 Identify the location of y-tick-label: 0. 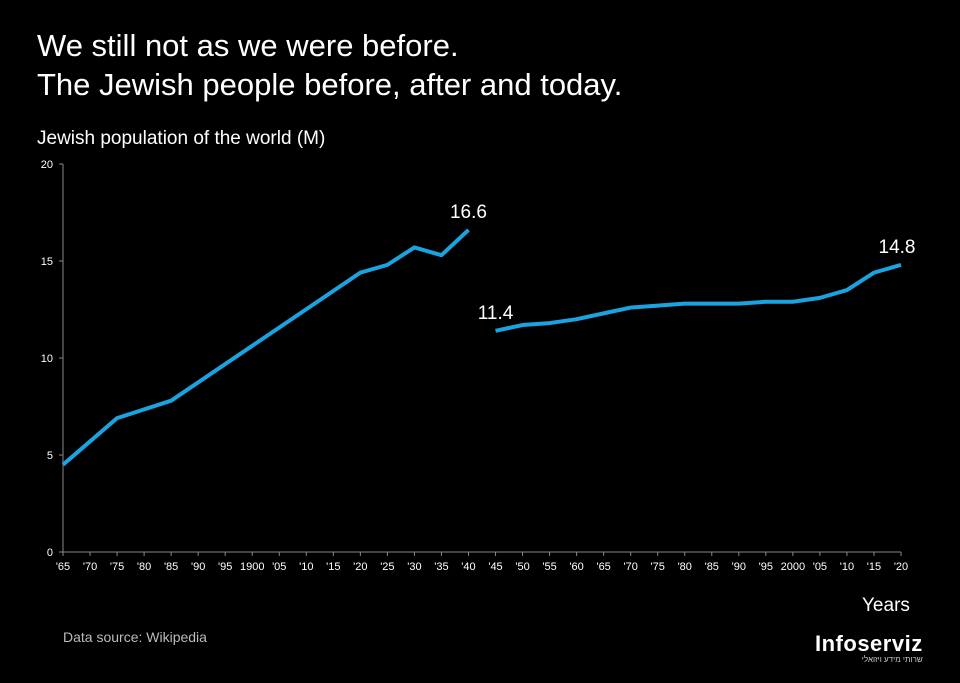
(50, 553).